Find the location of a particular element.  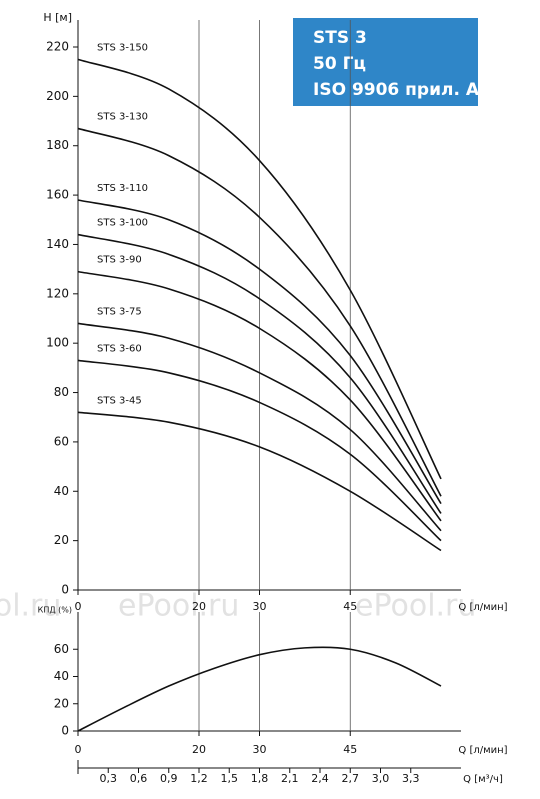

x2-tick-label: 2,1 is located at coordinates (290, 778).